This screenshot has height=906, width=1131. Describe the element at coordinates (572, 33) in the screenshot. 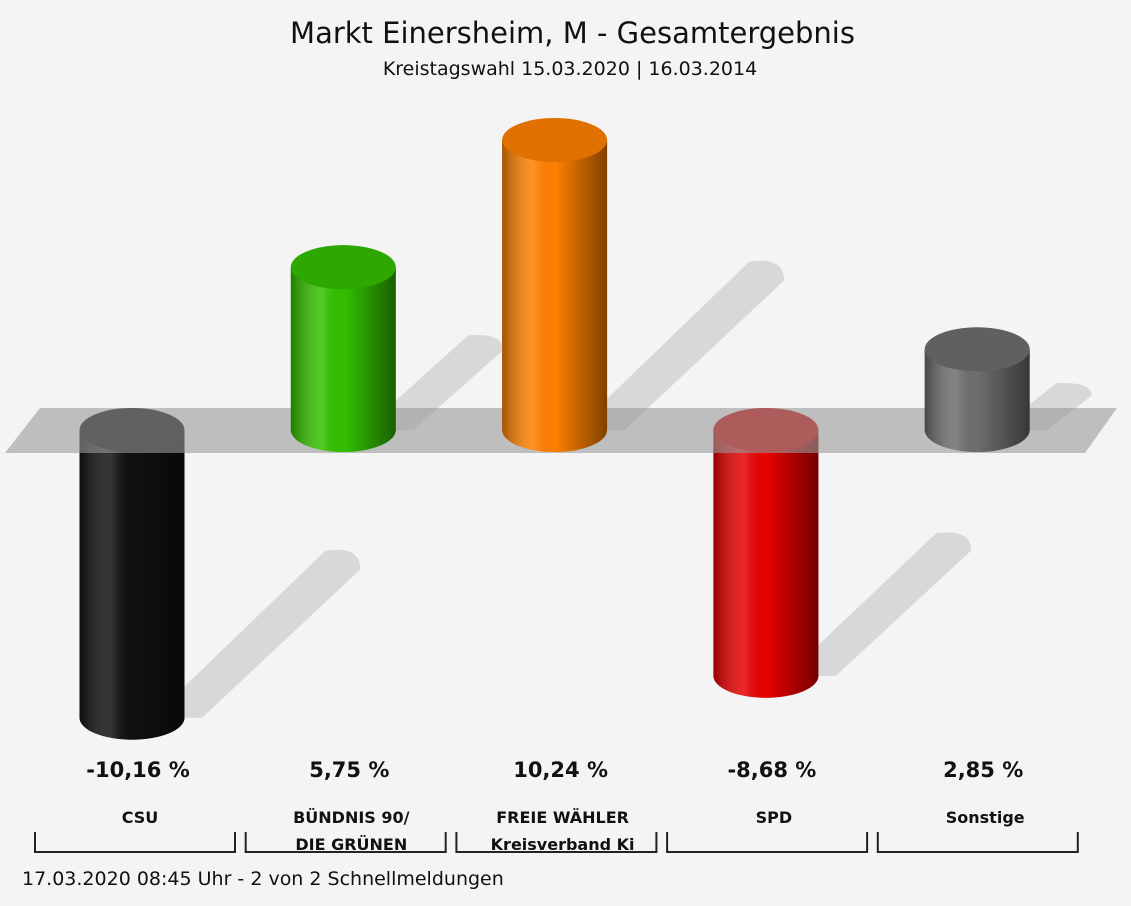

I see `chart-title: Markt Einersheim, M - Gesamtergebnis` at that location.